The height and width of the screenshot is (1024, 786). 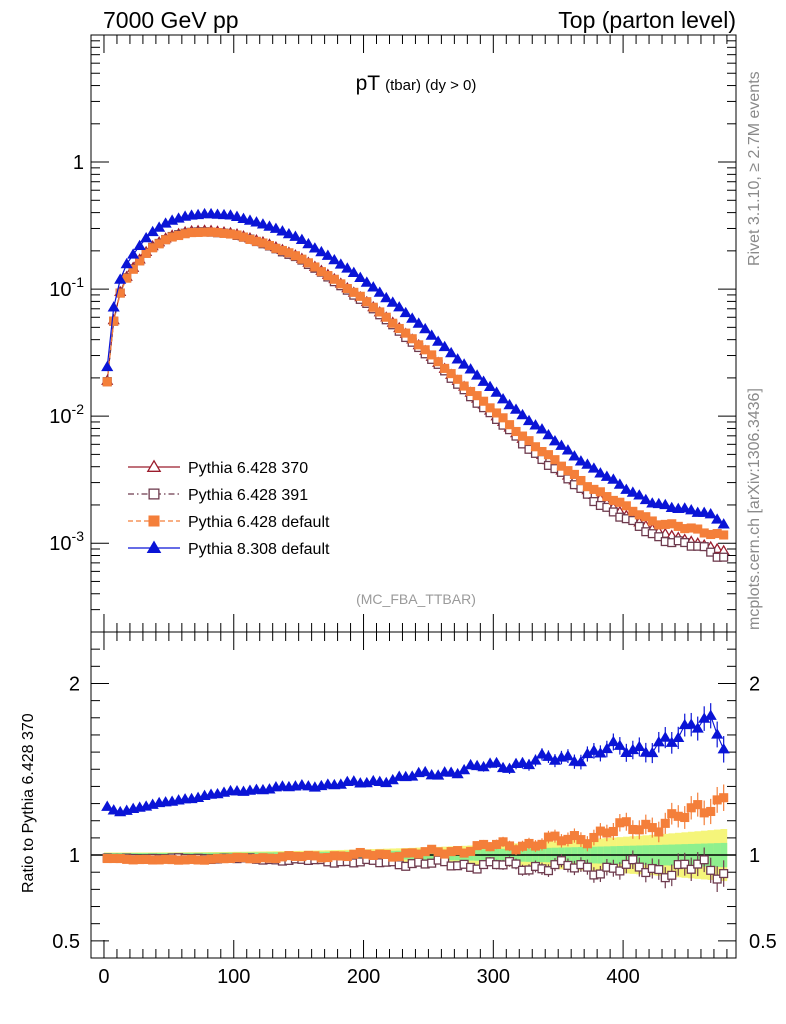 What do you see at coordinates (74, 856) in the screenshot?
I see `ratio-y-tick-label: 1` at bounding box center [74, 856].